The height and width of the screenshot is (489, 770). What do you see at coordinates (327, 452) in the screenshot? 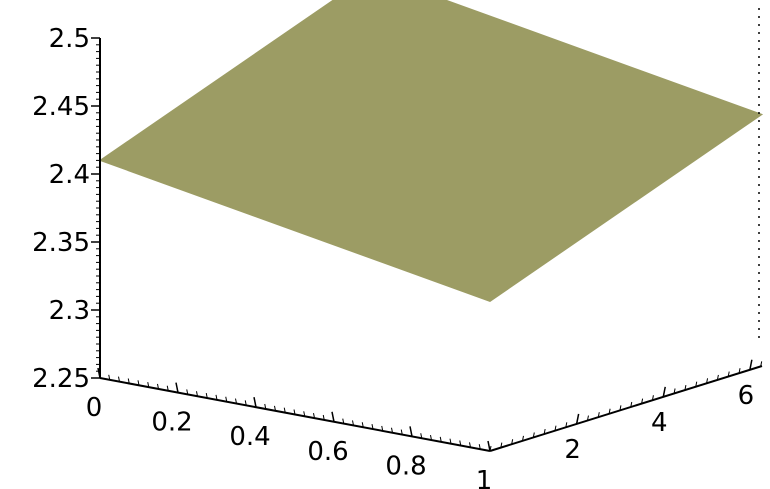
I see `x-tick-label: 0.6` at bounding box center [327, 452].